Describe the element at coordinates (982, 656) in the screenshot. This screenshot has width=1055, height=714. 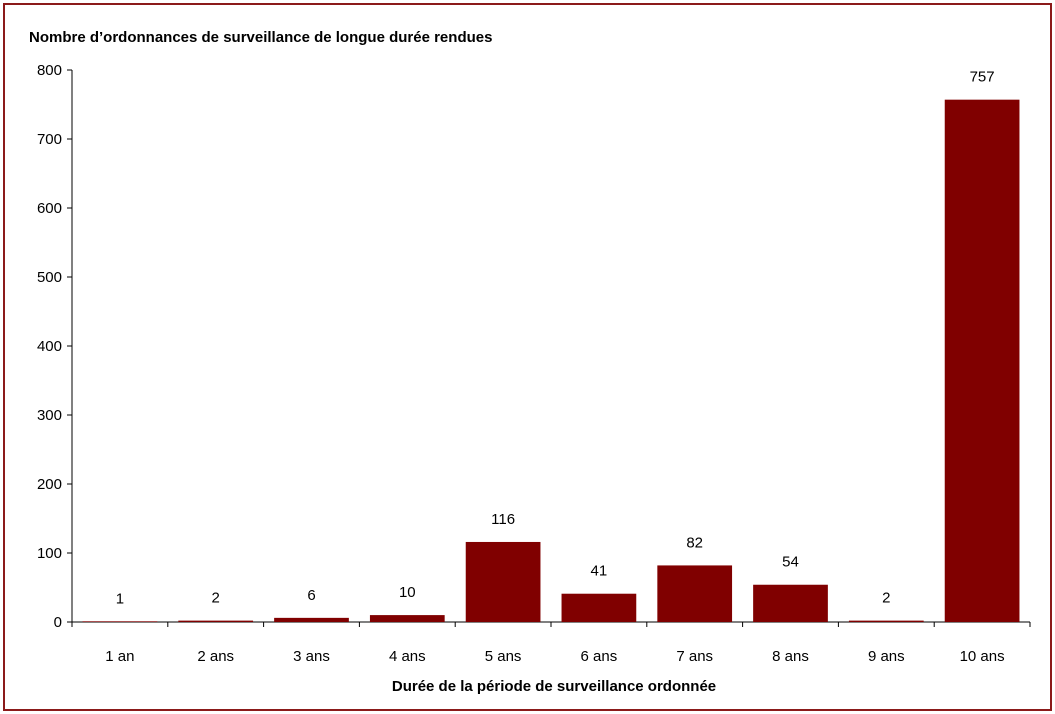
I see `x-tick-label: 10 ans` at that location.